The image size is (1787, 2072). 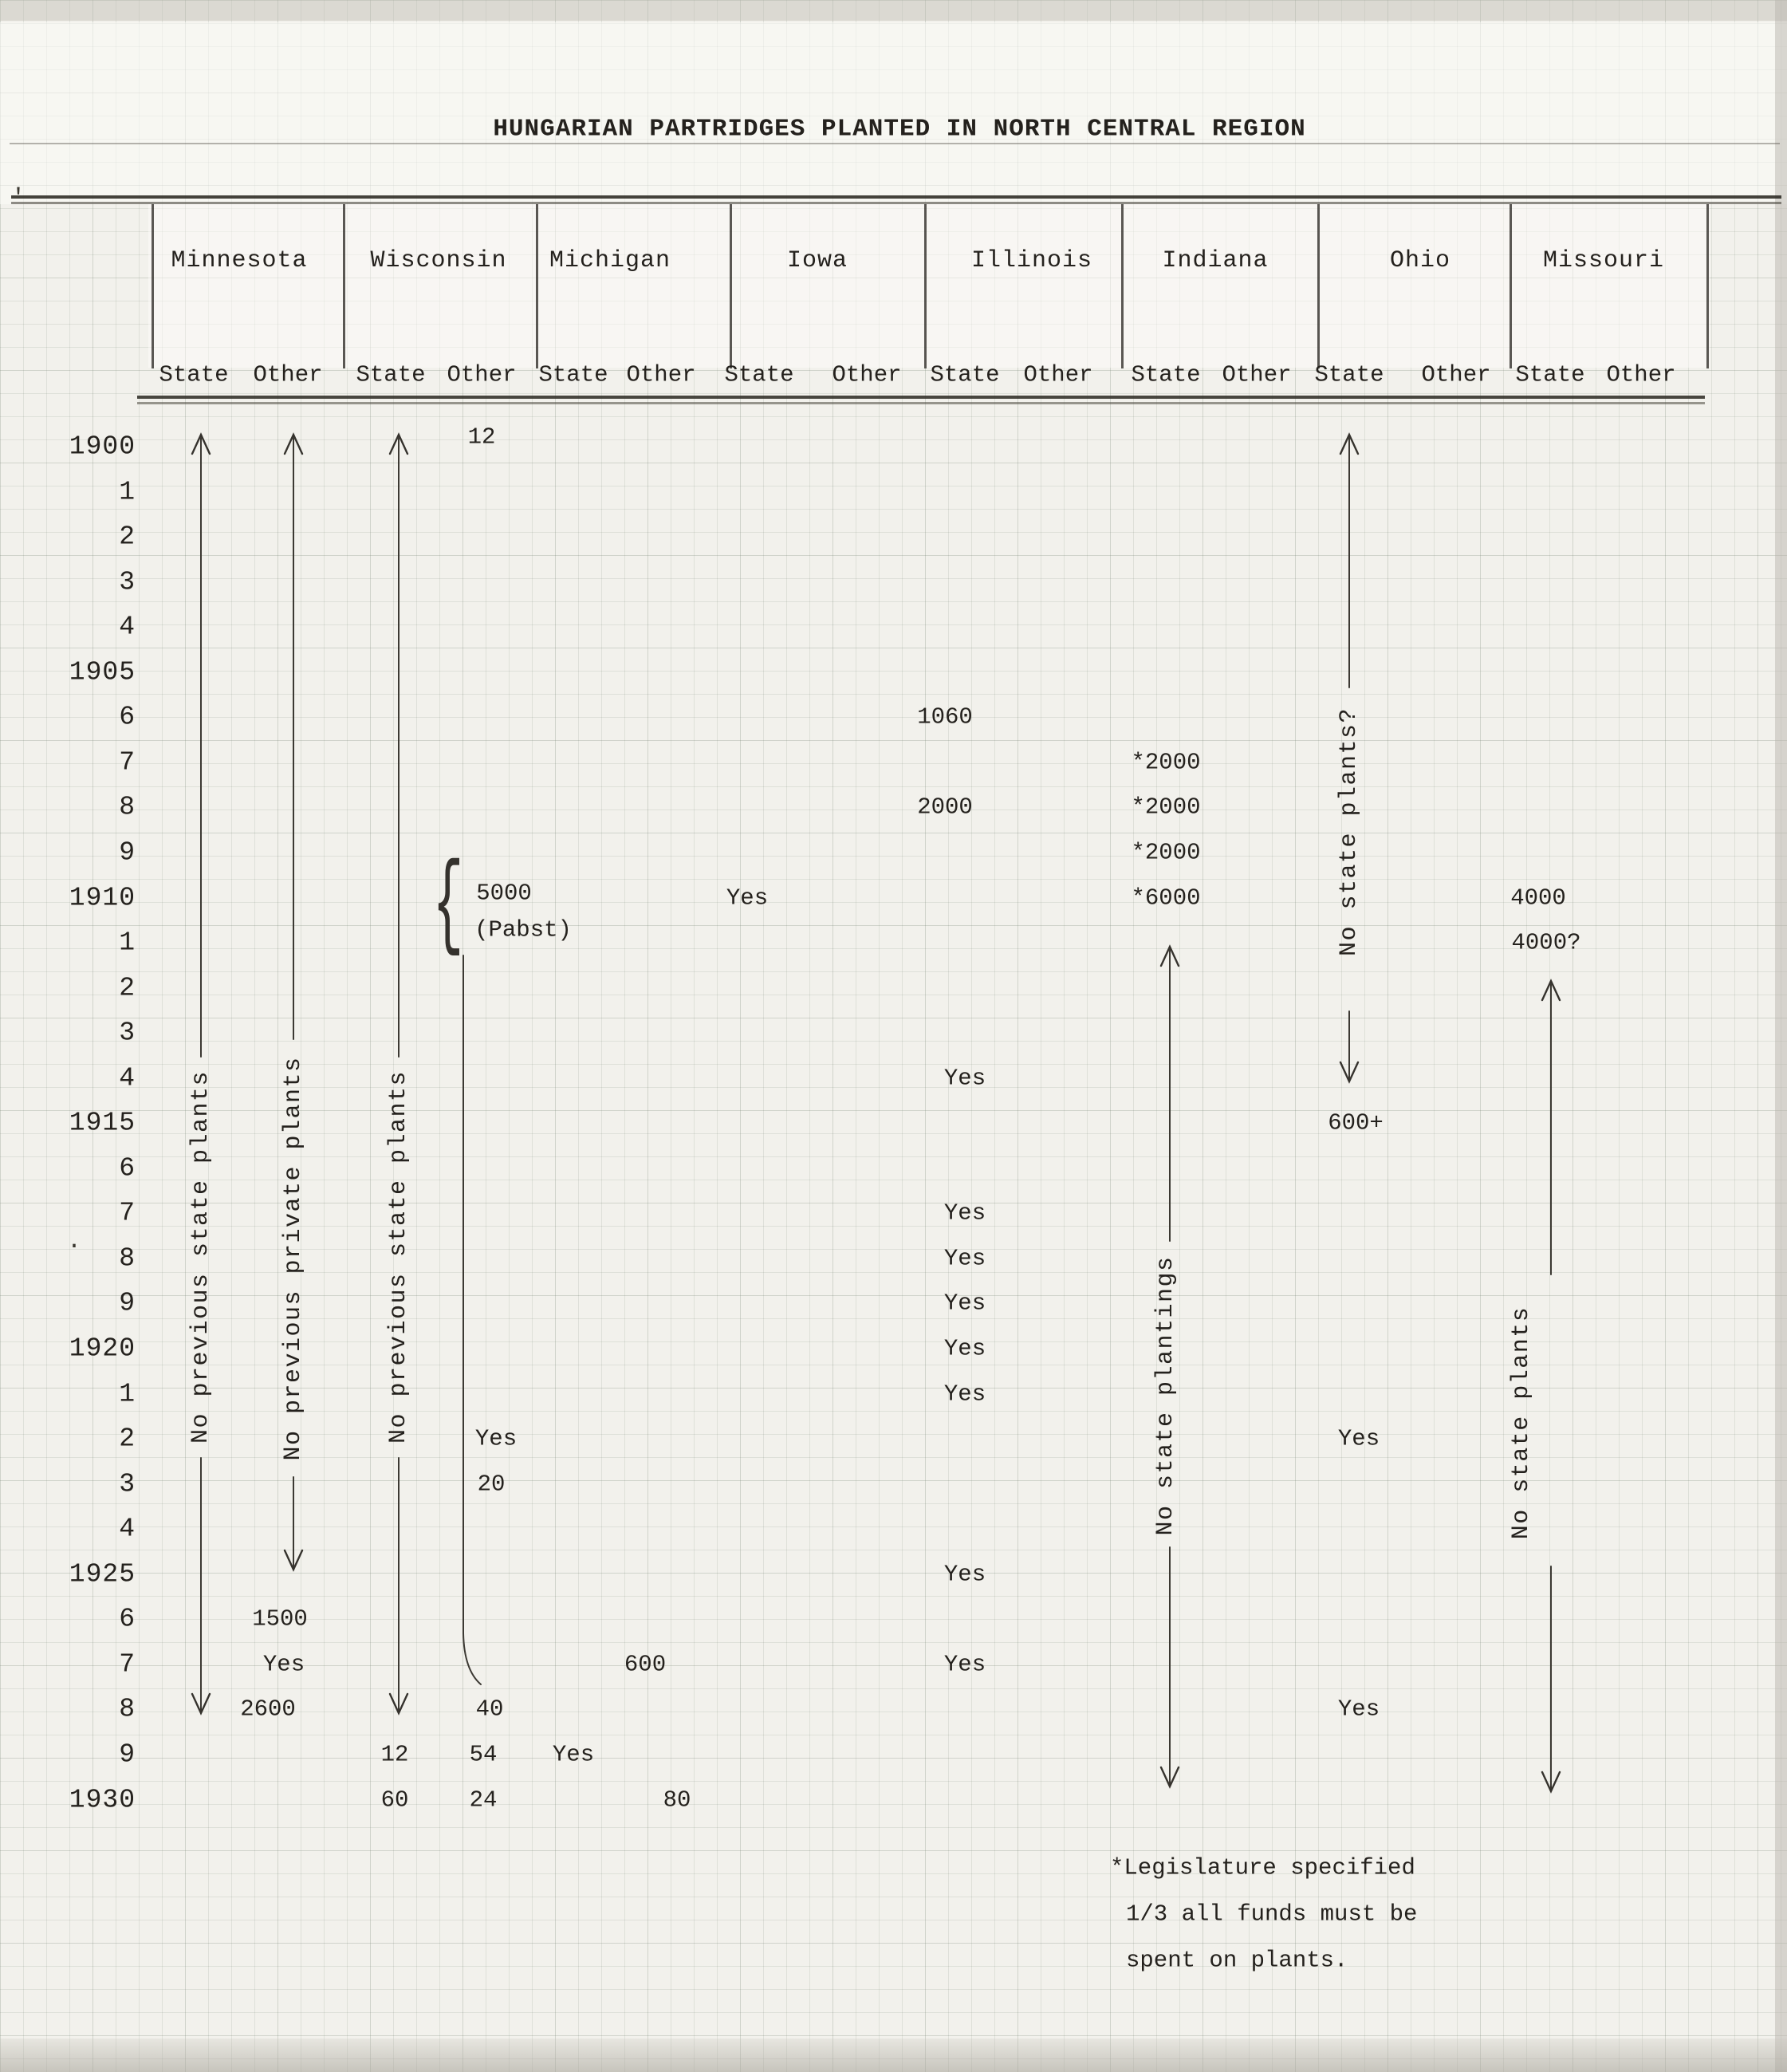 I want to click on year-label-1918: 8, so click(x=127, y=1258).